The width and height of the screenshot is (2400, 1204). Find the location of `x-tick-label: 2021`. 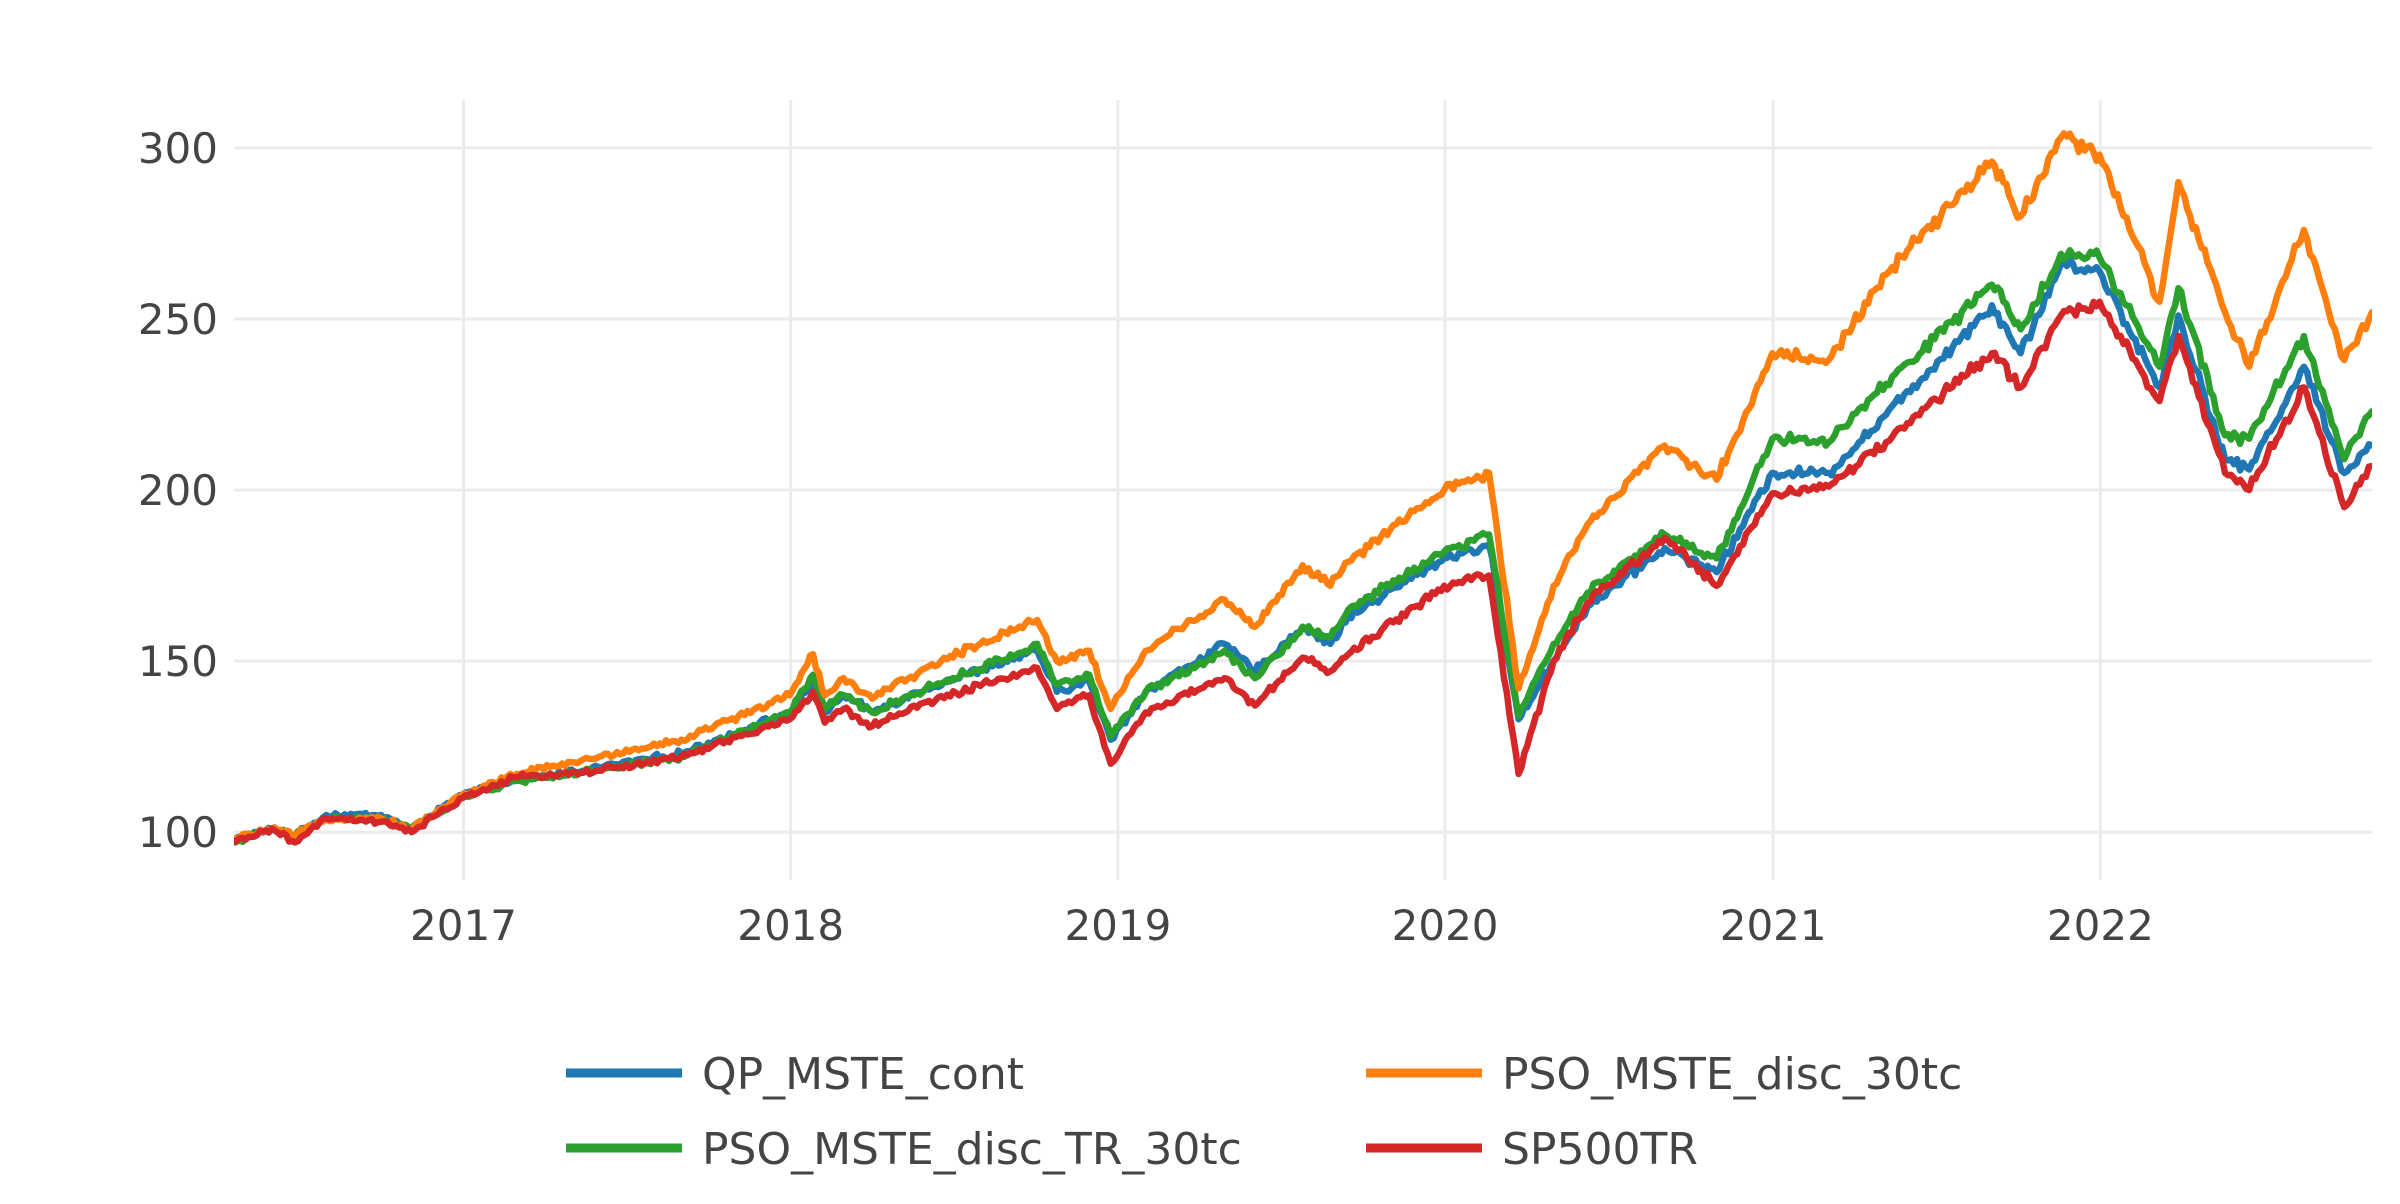

x-tick-label: 2021 is located at coordinates (1773, 925).